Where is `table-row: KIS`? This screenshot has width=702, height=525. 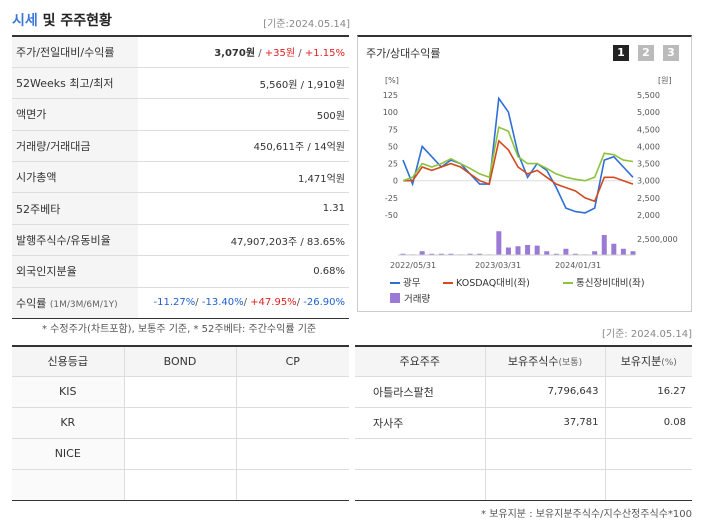 table-row: KIS is located at coordinates (180, 392).